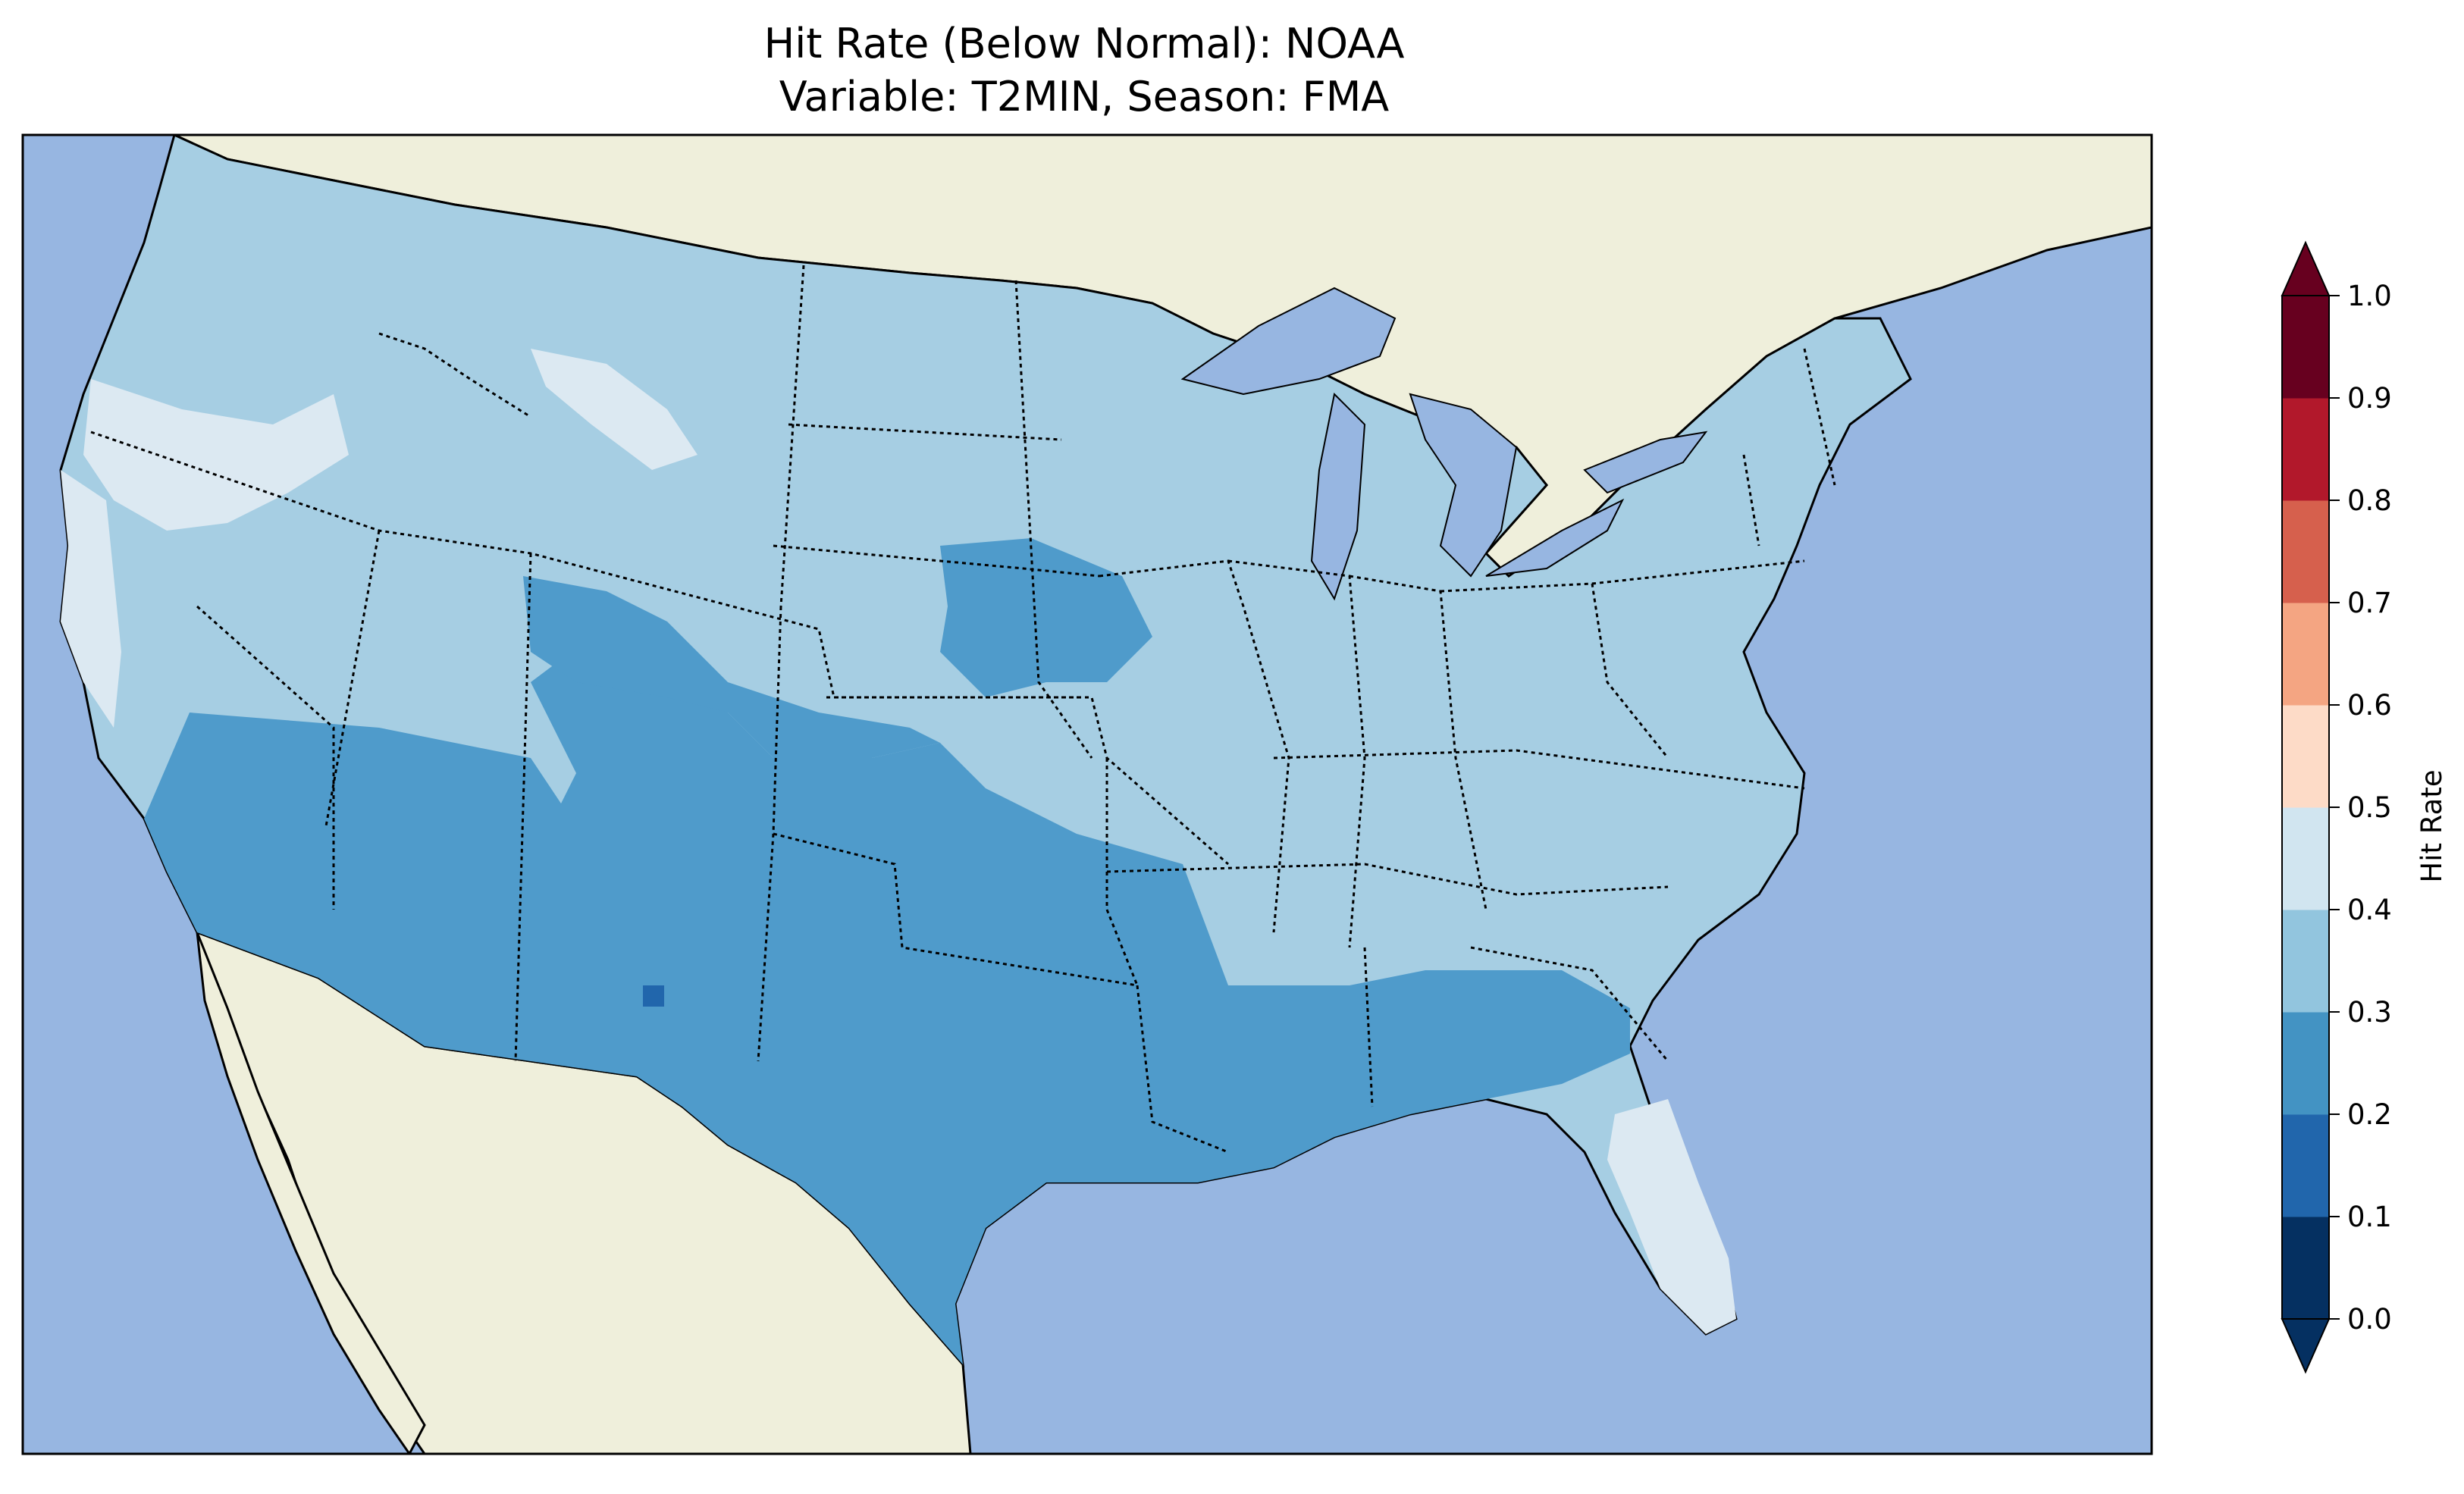 The width and height of the screenshot is (2464, 1494). Describe the element at coordinates (2306, 1346) in the screenshot. I see `colorbar-extend-min` at that location.